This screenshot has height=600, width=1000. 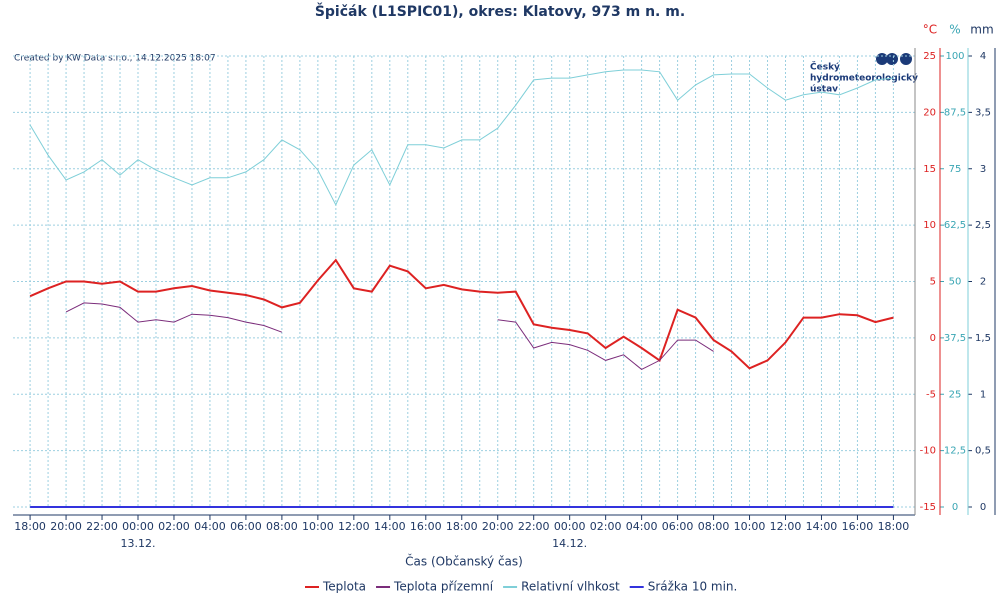 What do you see at coordinates (983, 225) in the screenshot?
I see `y3-tick-label: 2,5` at bounding box center [983, 225].